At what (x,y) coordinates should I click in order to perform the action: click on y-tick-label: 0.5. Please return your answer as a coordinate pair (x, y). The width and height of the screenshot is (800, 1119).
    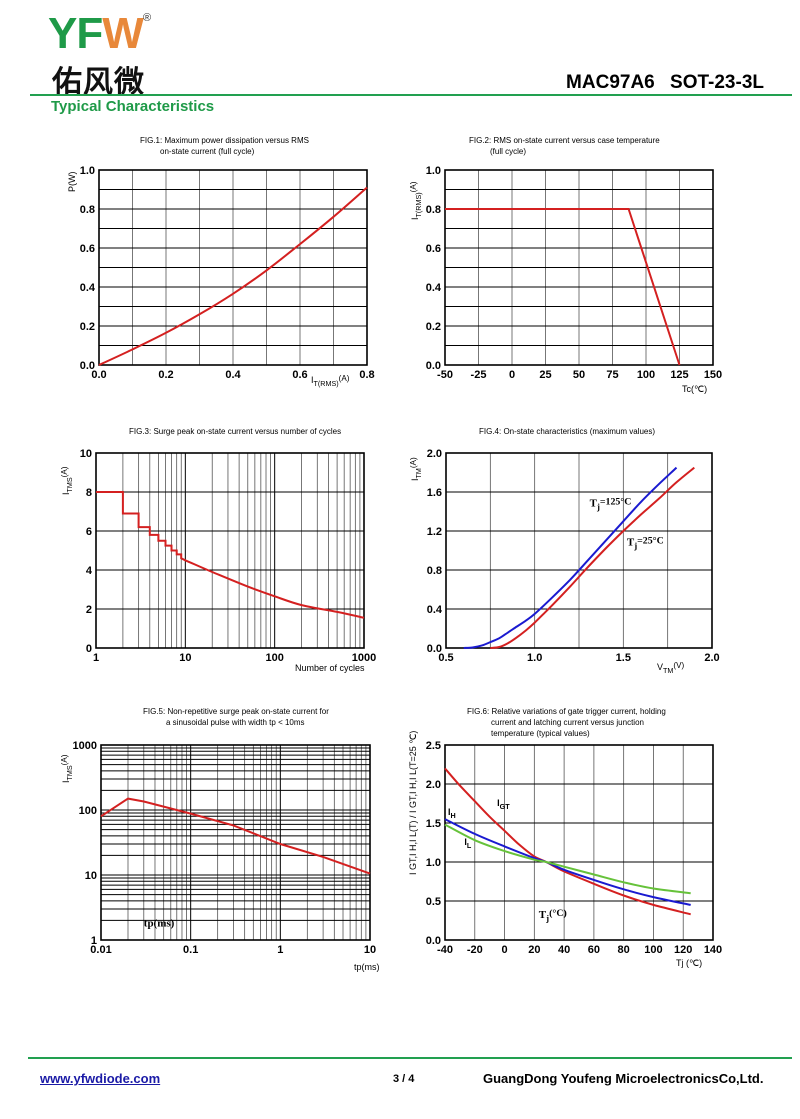
    Looking at the image, I should click on (433, 902).